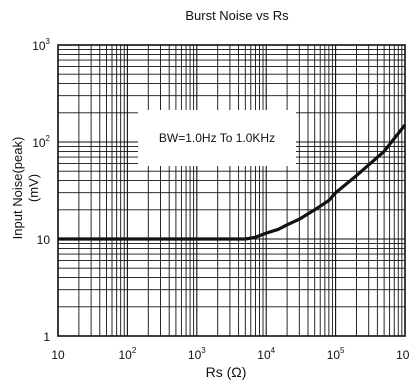  What do you see at coordinates (197, 354) in the screenshot?
I see `x-tick-label: 10³` at bounding box center [197, 354].